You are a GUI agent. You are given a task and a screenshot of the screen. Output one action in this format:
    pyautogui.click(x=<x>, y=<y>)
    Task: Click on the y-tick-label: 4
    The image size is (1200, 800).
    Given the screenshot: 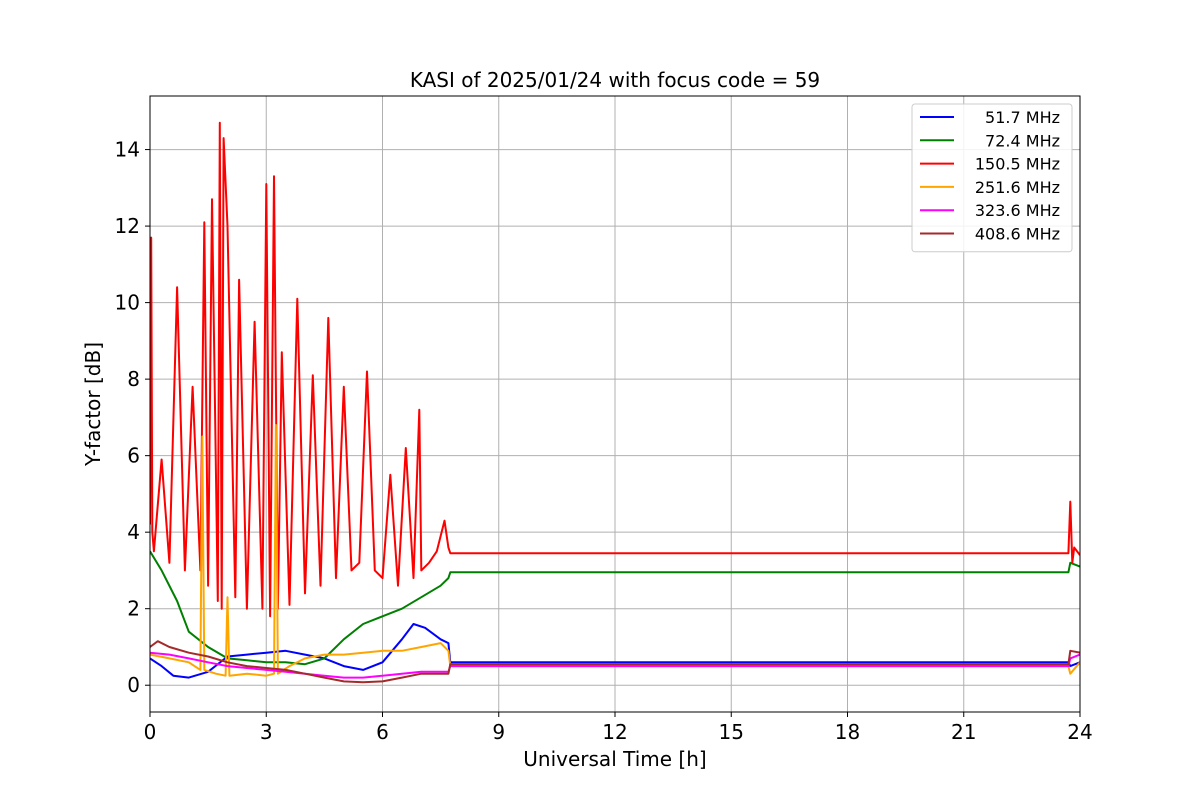 What is the action you would take?
    pyautogui.click(x=133, y=532)
    